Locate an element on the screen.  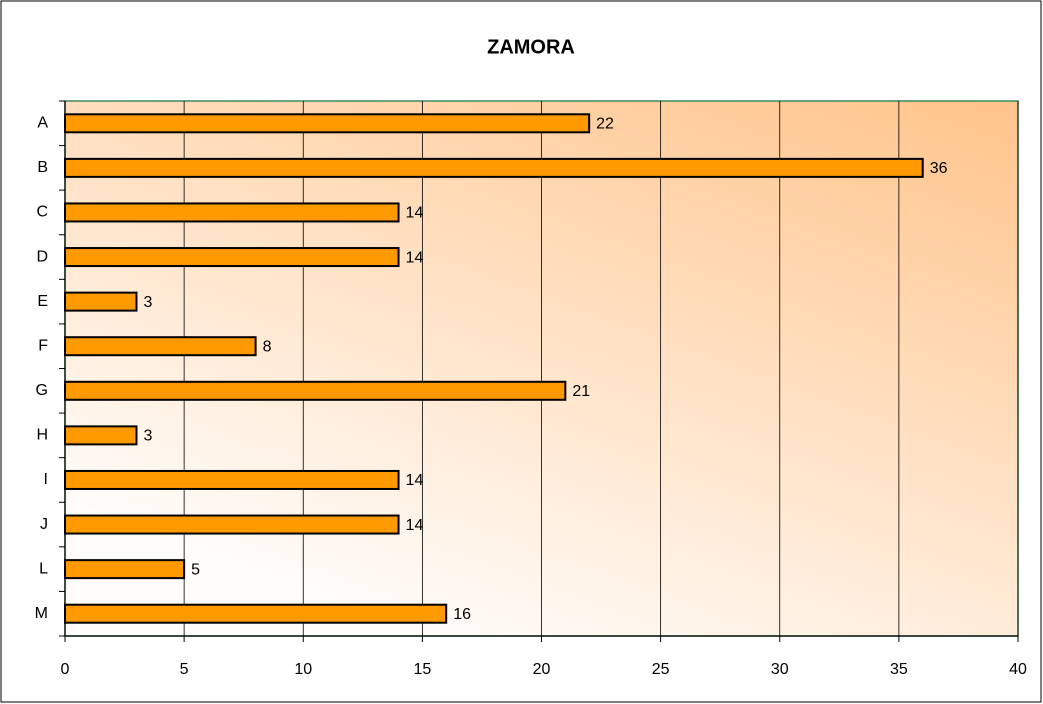
y-tick-label: M is located at coordinates (41, 613).